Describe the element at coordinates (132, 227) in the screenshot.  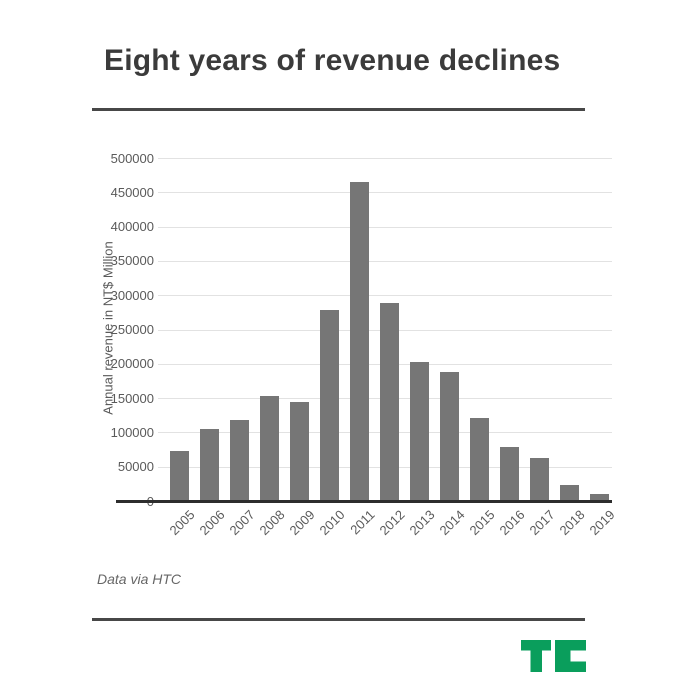
I see `y-tick-label: 400000` at that location.